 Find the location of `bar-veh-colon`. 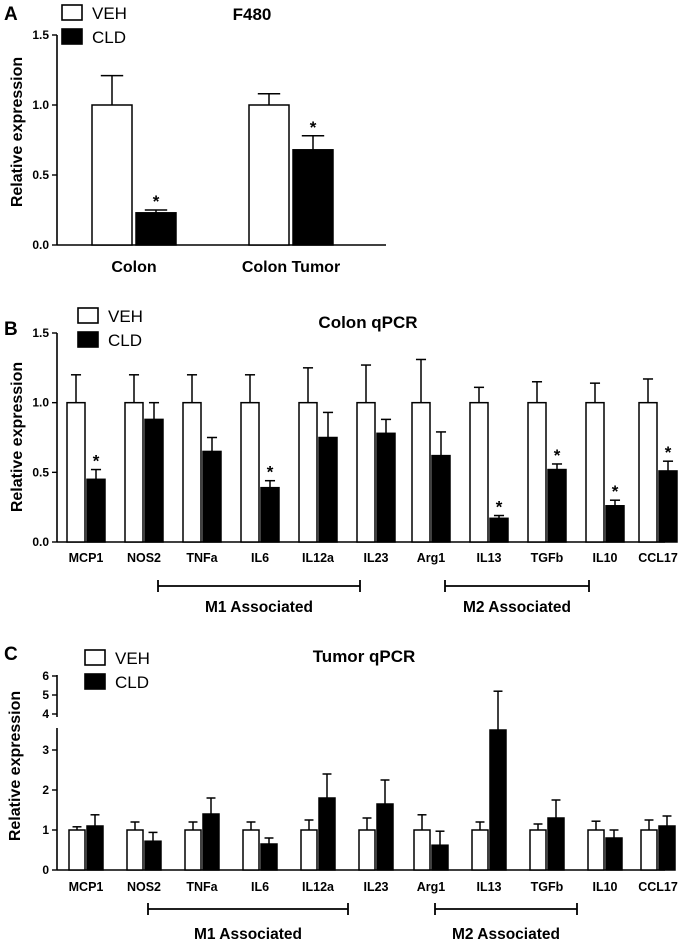

bar-veh-colon is located at coordinates (112, 175).